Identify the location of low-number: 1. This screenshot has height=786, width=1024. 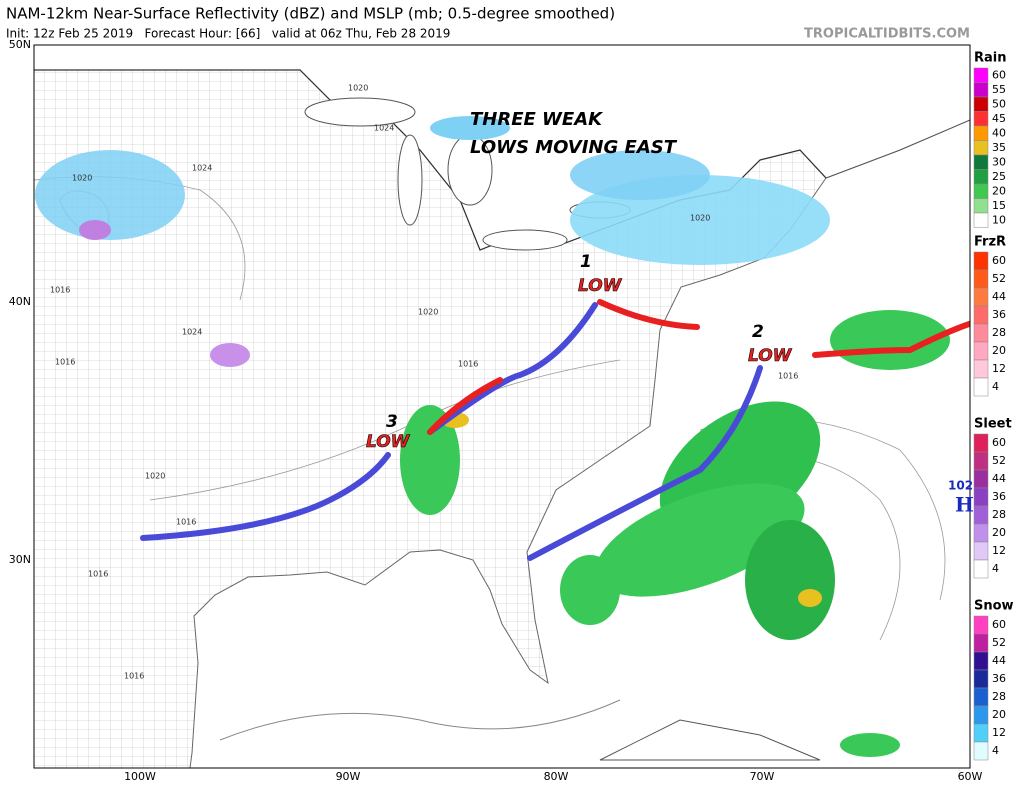
(586, 262).